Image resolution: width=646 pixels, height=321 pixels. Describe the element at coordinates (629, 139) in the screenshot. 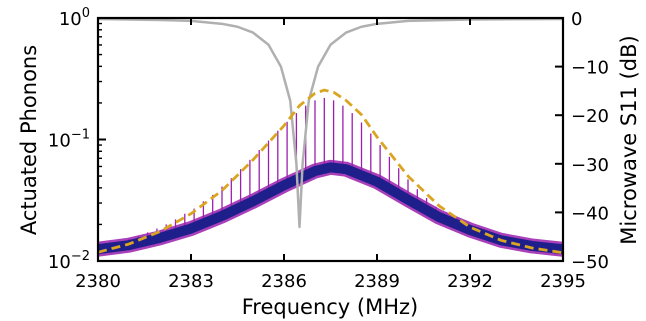

I see `right-y-axis-label: Microwave S11 (dB)` at that location.